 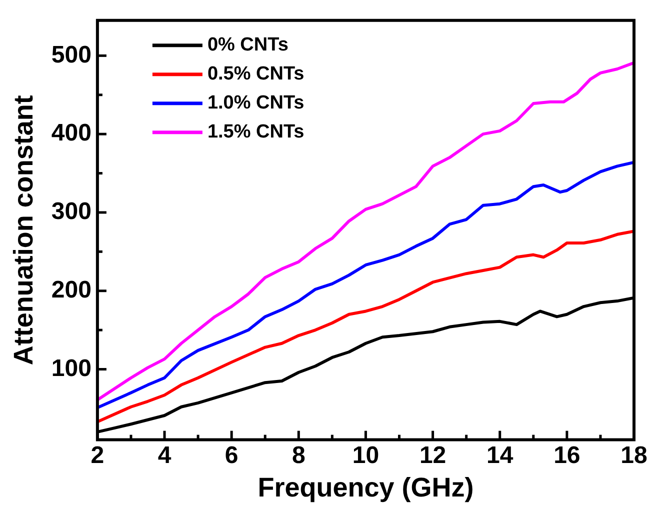 What do you see at coordinates (165, 455) in the screenshot?
I see `x-tick-label: 4` at bounding box center [165, 455].